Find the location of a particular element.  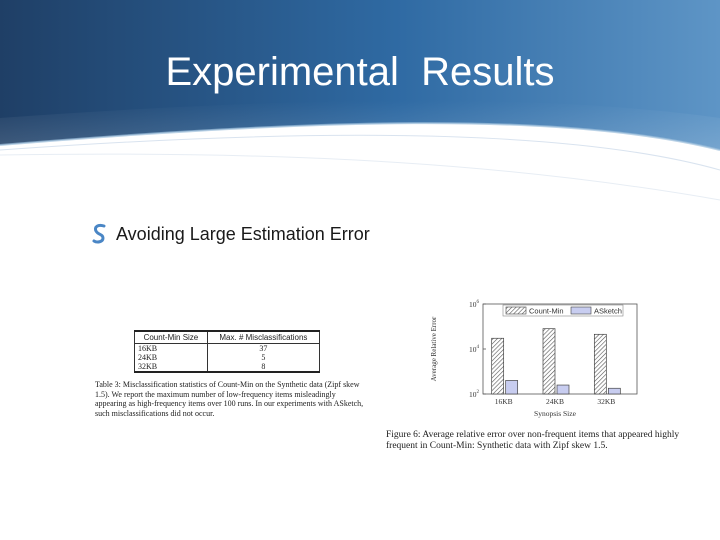

table-cell: 8 is located at coordinates (263, 367).